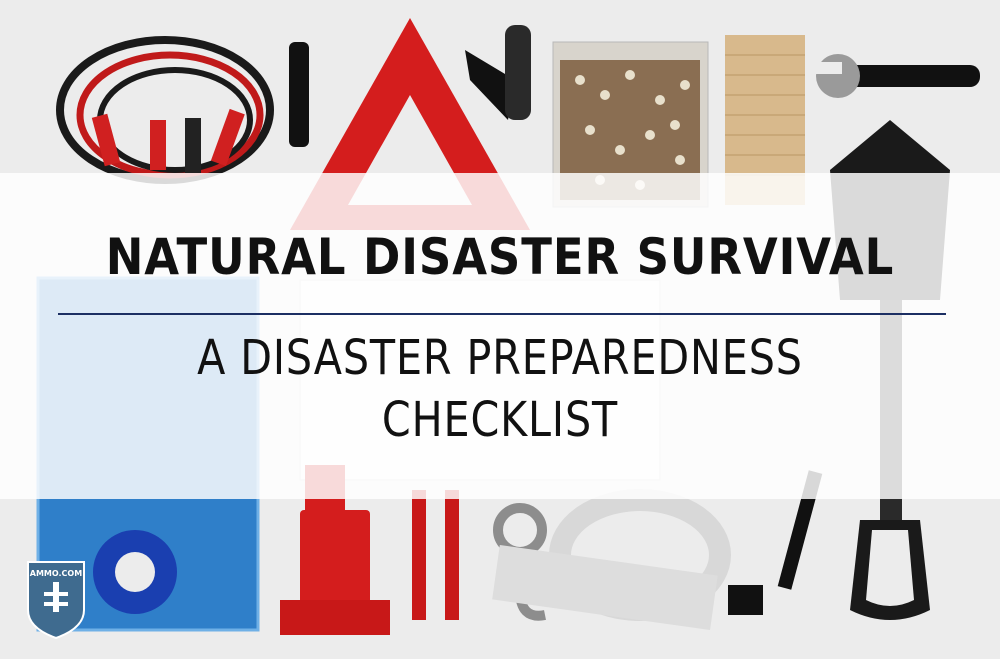  I want to click on adjustable-wrench, so click(896, 76).